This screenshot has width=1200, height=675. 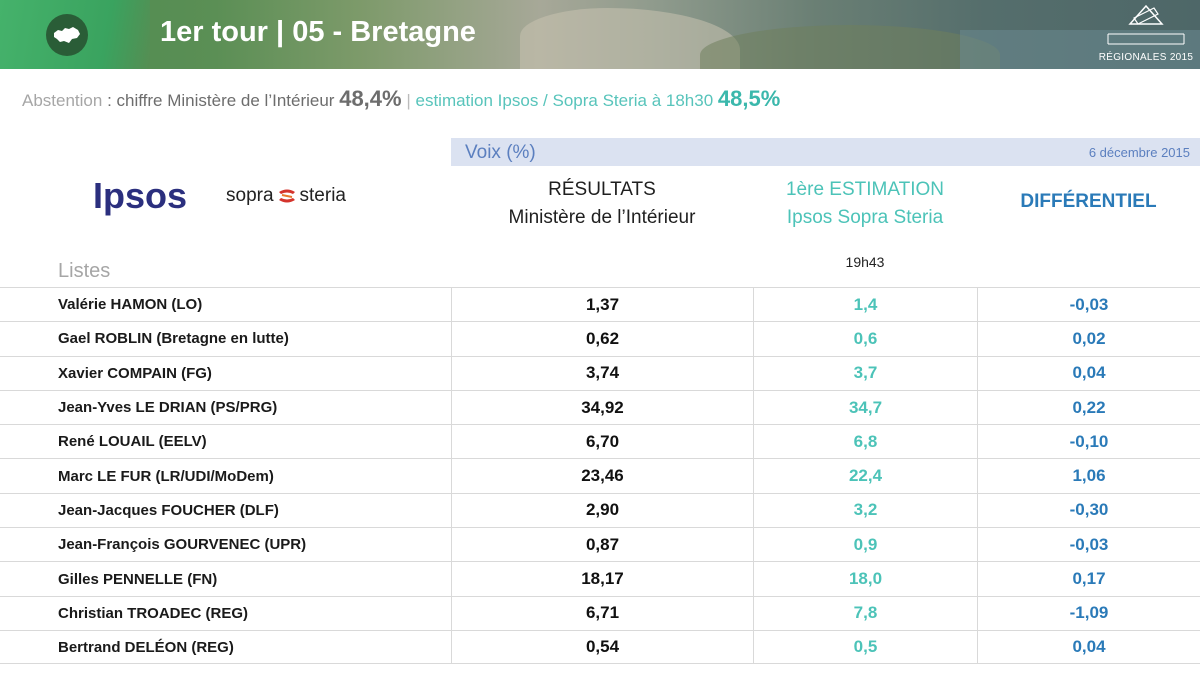 I want to click on candidate-name: Gael ROBLIN (Bretagne en lutte), so click(x=173, y=339).